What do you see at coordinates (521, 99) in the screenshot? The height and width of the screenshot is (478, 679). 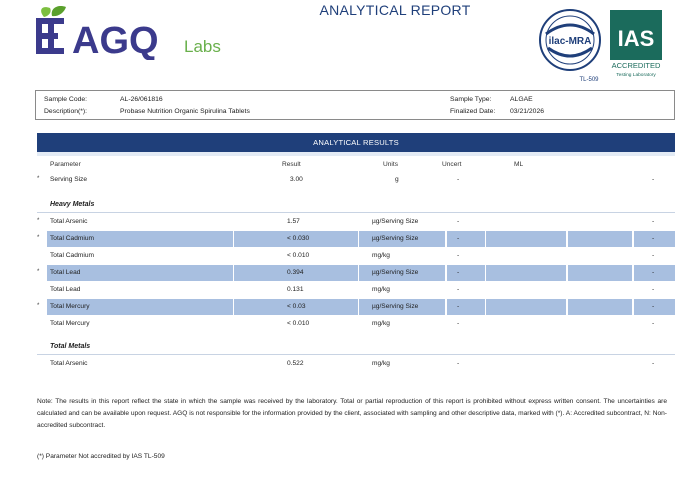 I see `sample-type-value: ALGAE` at bounding box center [521, 99].